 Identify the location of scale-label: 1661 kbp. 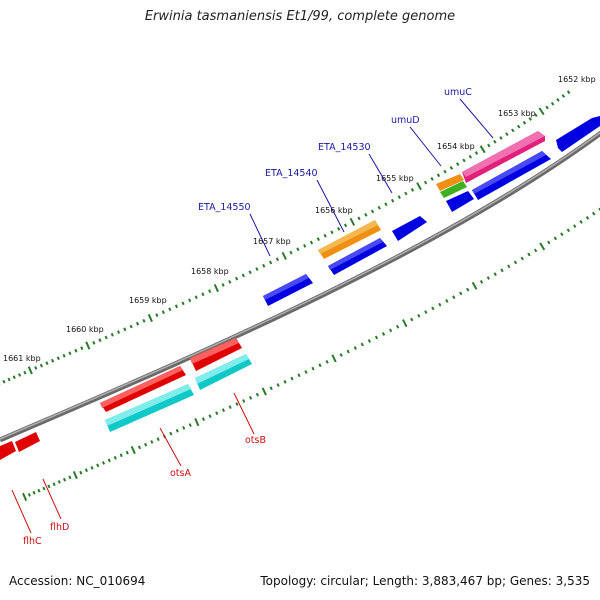
(22, 358).